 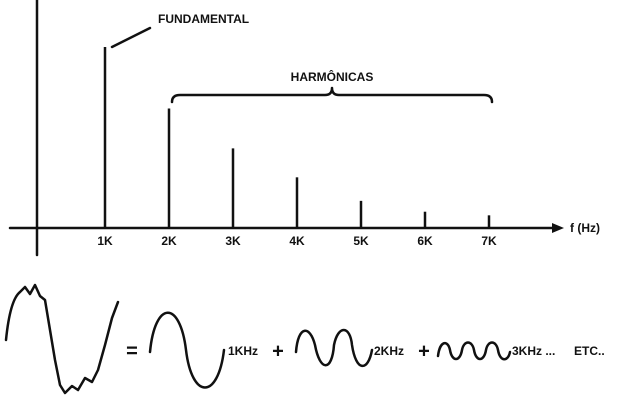 I want to click on x-tick-label: 6K, so click(x=425, y=241).